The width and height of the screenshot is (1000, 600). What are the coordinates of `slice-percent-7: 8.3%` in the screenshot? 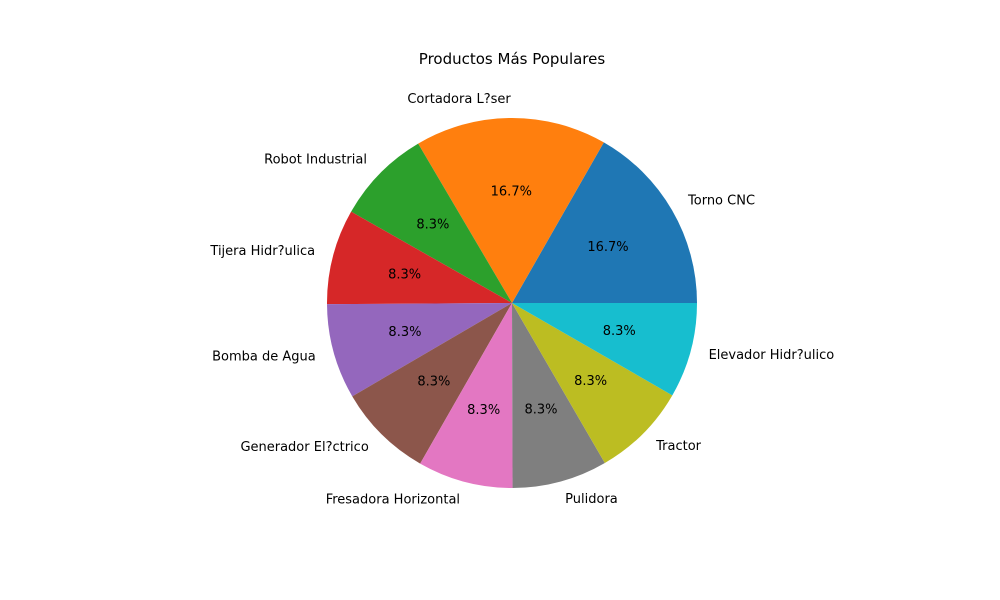 It's located at (540, 410).